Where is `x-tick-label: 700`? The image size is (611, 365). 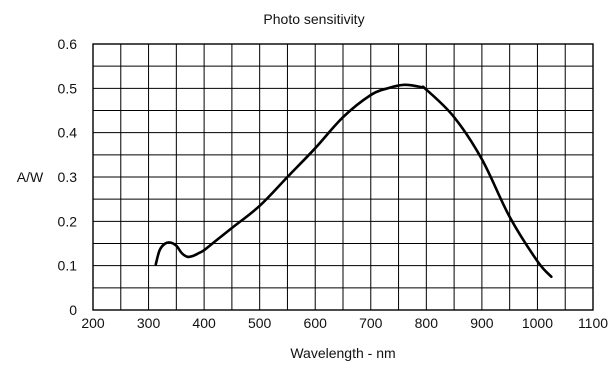
x-tick-label: 700 is located at coordinates (371, 323).